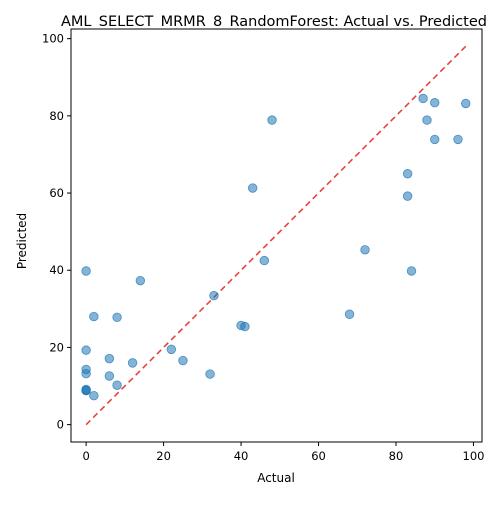 This screenshot has width=500, height=505. I want to click on y-tick-label: 100, so click(53, 39).